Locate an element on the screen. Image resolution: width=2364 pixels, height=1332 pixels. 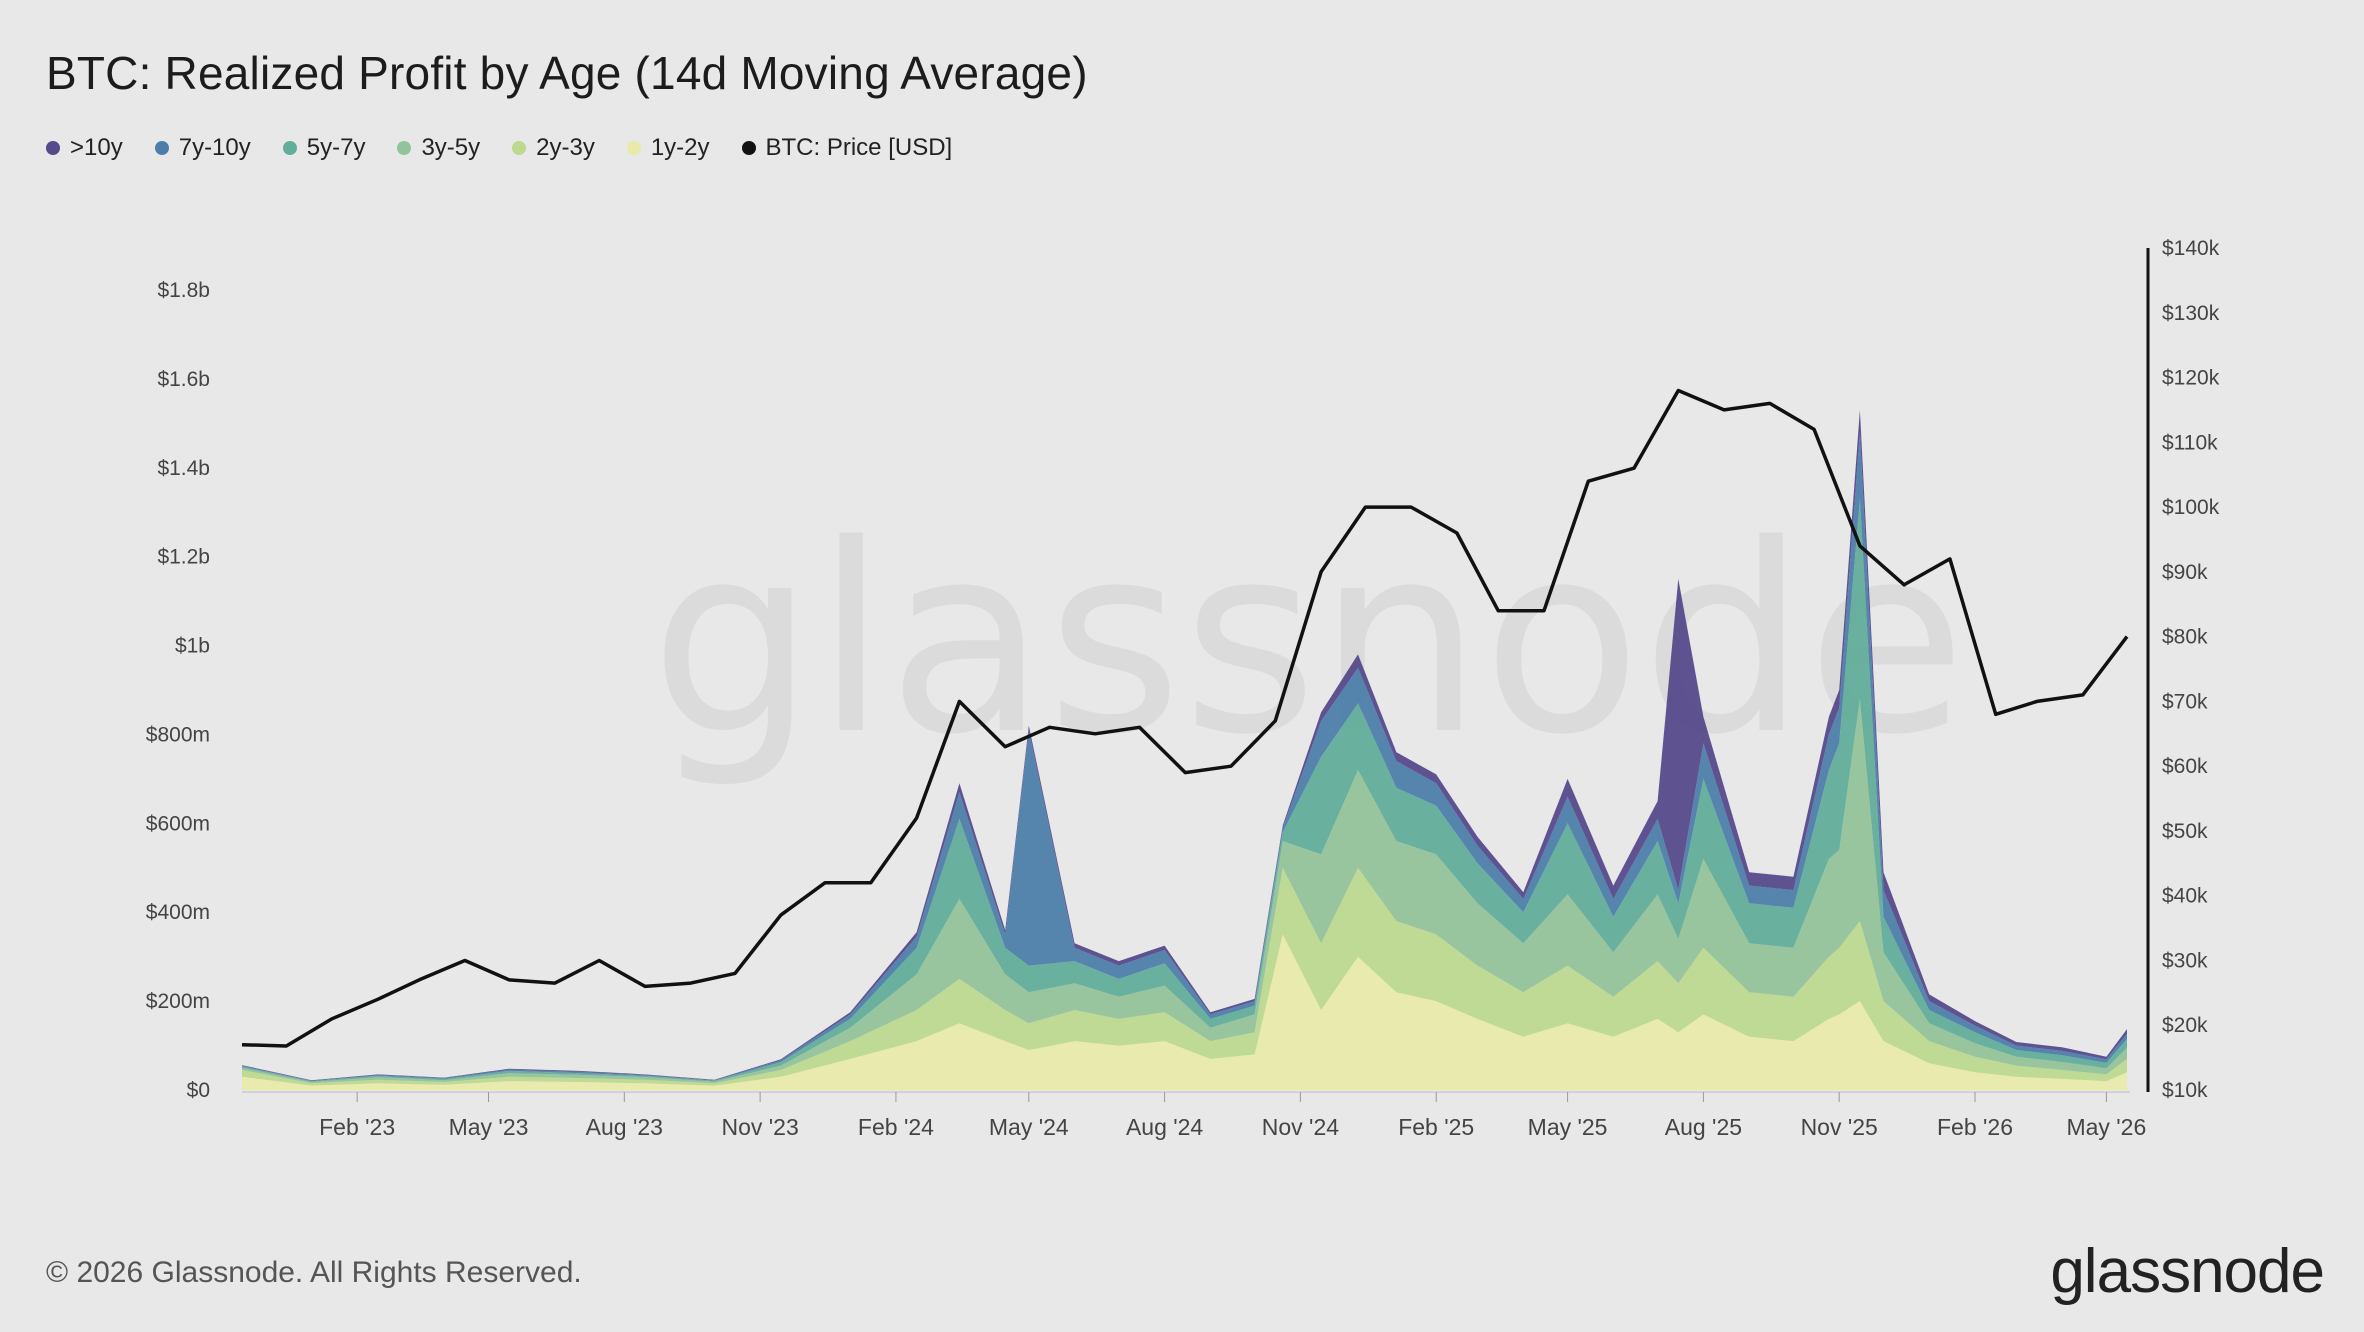
x-tick-label: Feb '26 is located at coordinates (1975, 1127).